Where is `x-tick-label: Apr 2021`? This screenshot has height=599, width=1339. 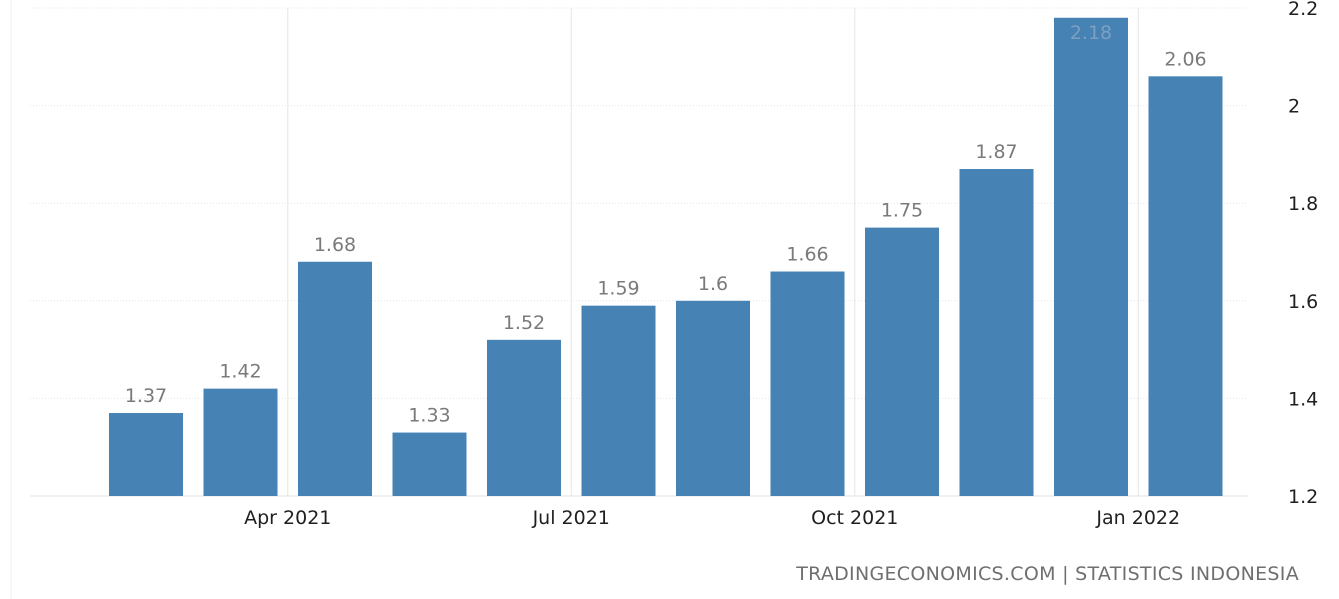 x-tick-label: Apr 2021 is located at coordinates (287, 518).